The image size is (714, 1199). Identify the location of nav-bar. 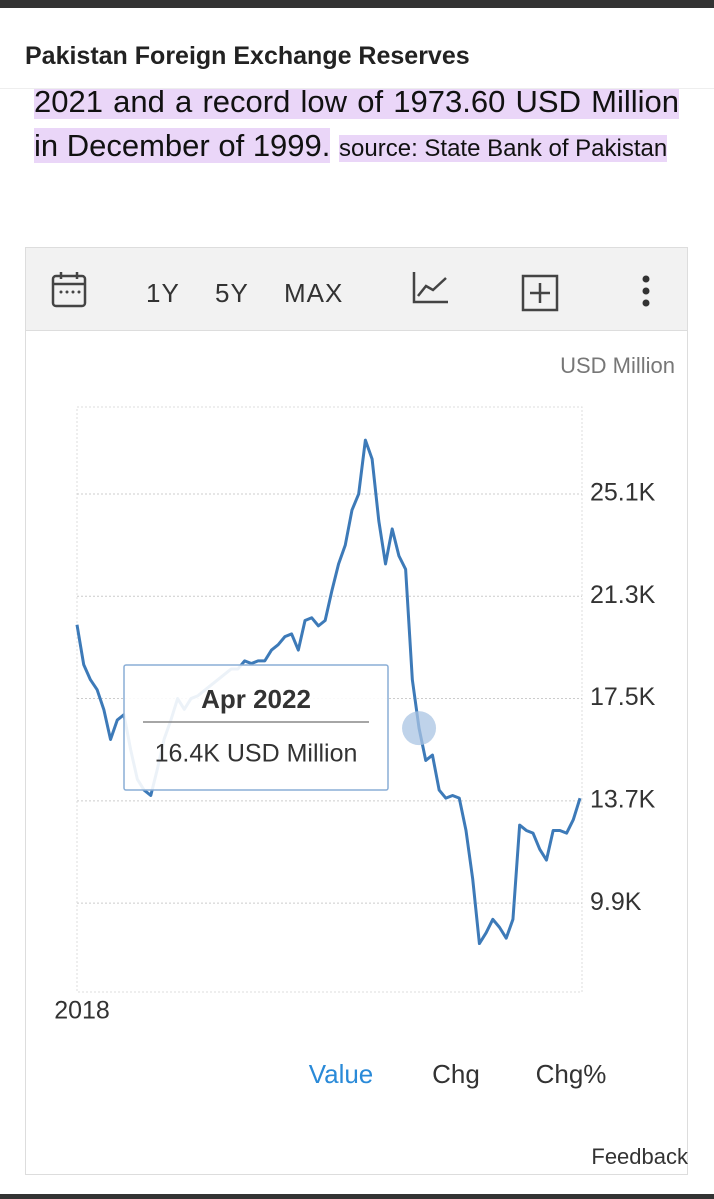
(357, 1196).